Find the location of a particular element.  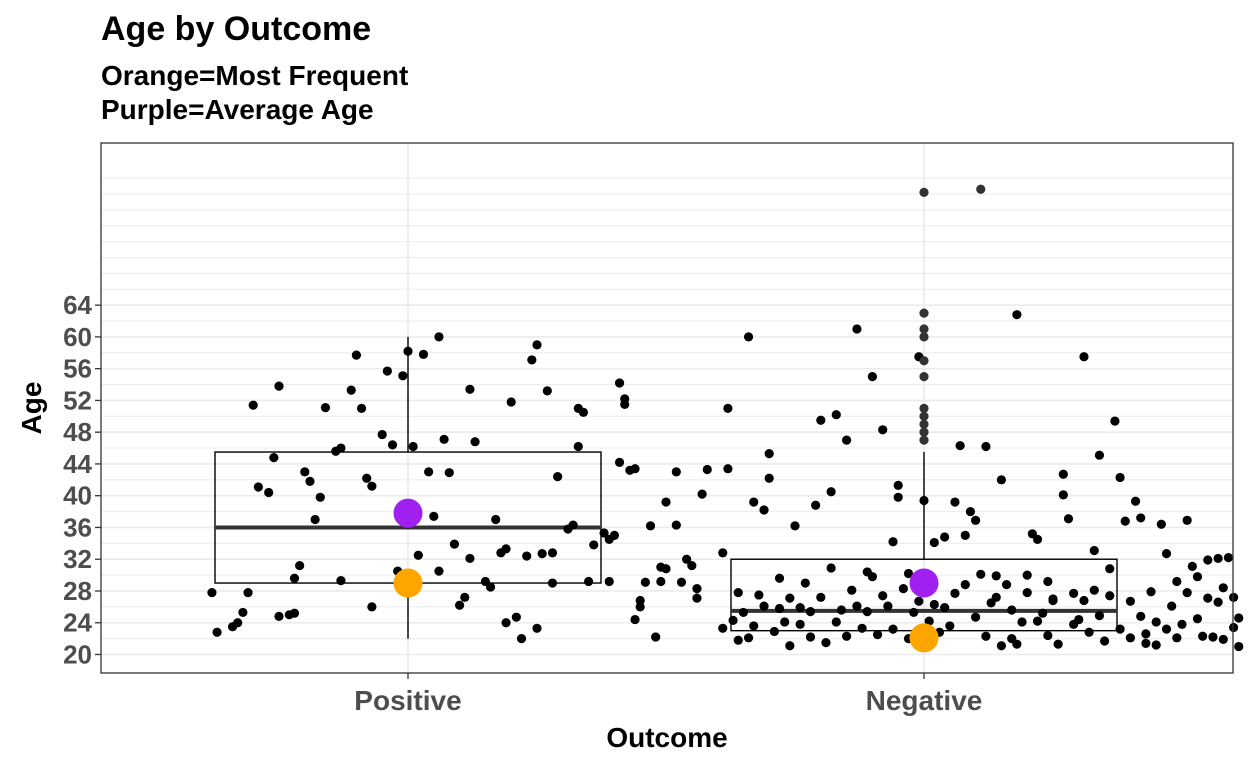

y-tick-label: 52 is located at coordinates (77, 400).